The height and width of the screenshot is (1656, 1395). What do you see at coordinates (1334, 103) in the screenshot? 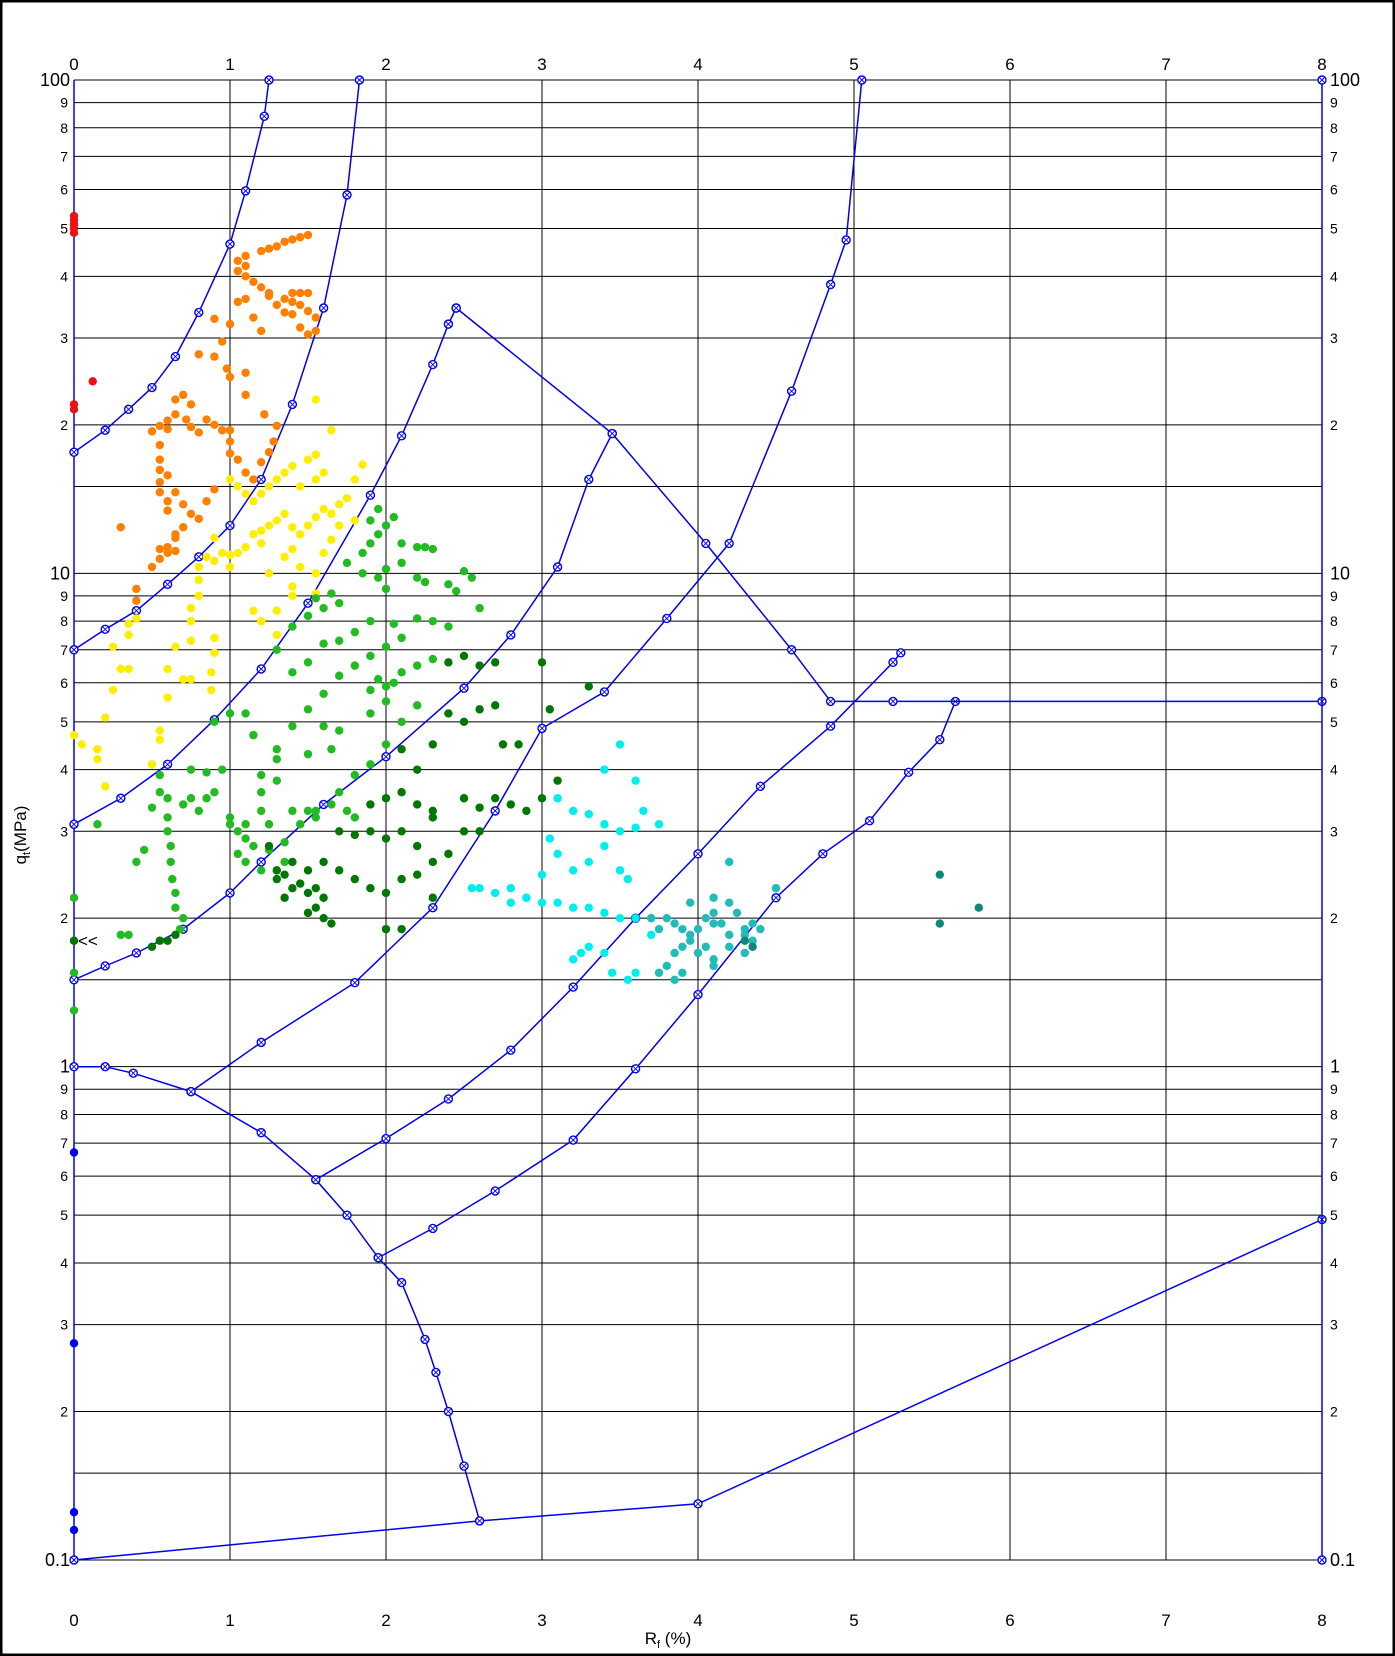
I see `y-minor-tick-label-right: 9` at bounding box center [1334, 103].